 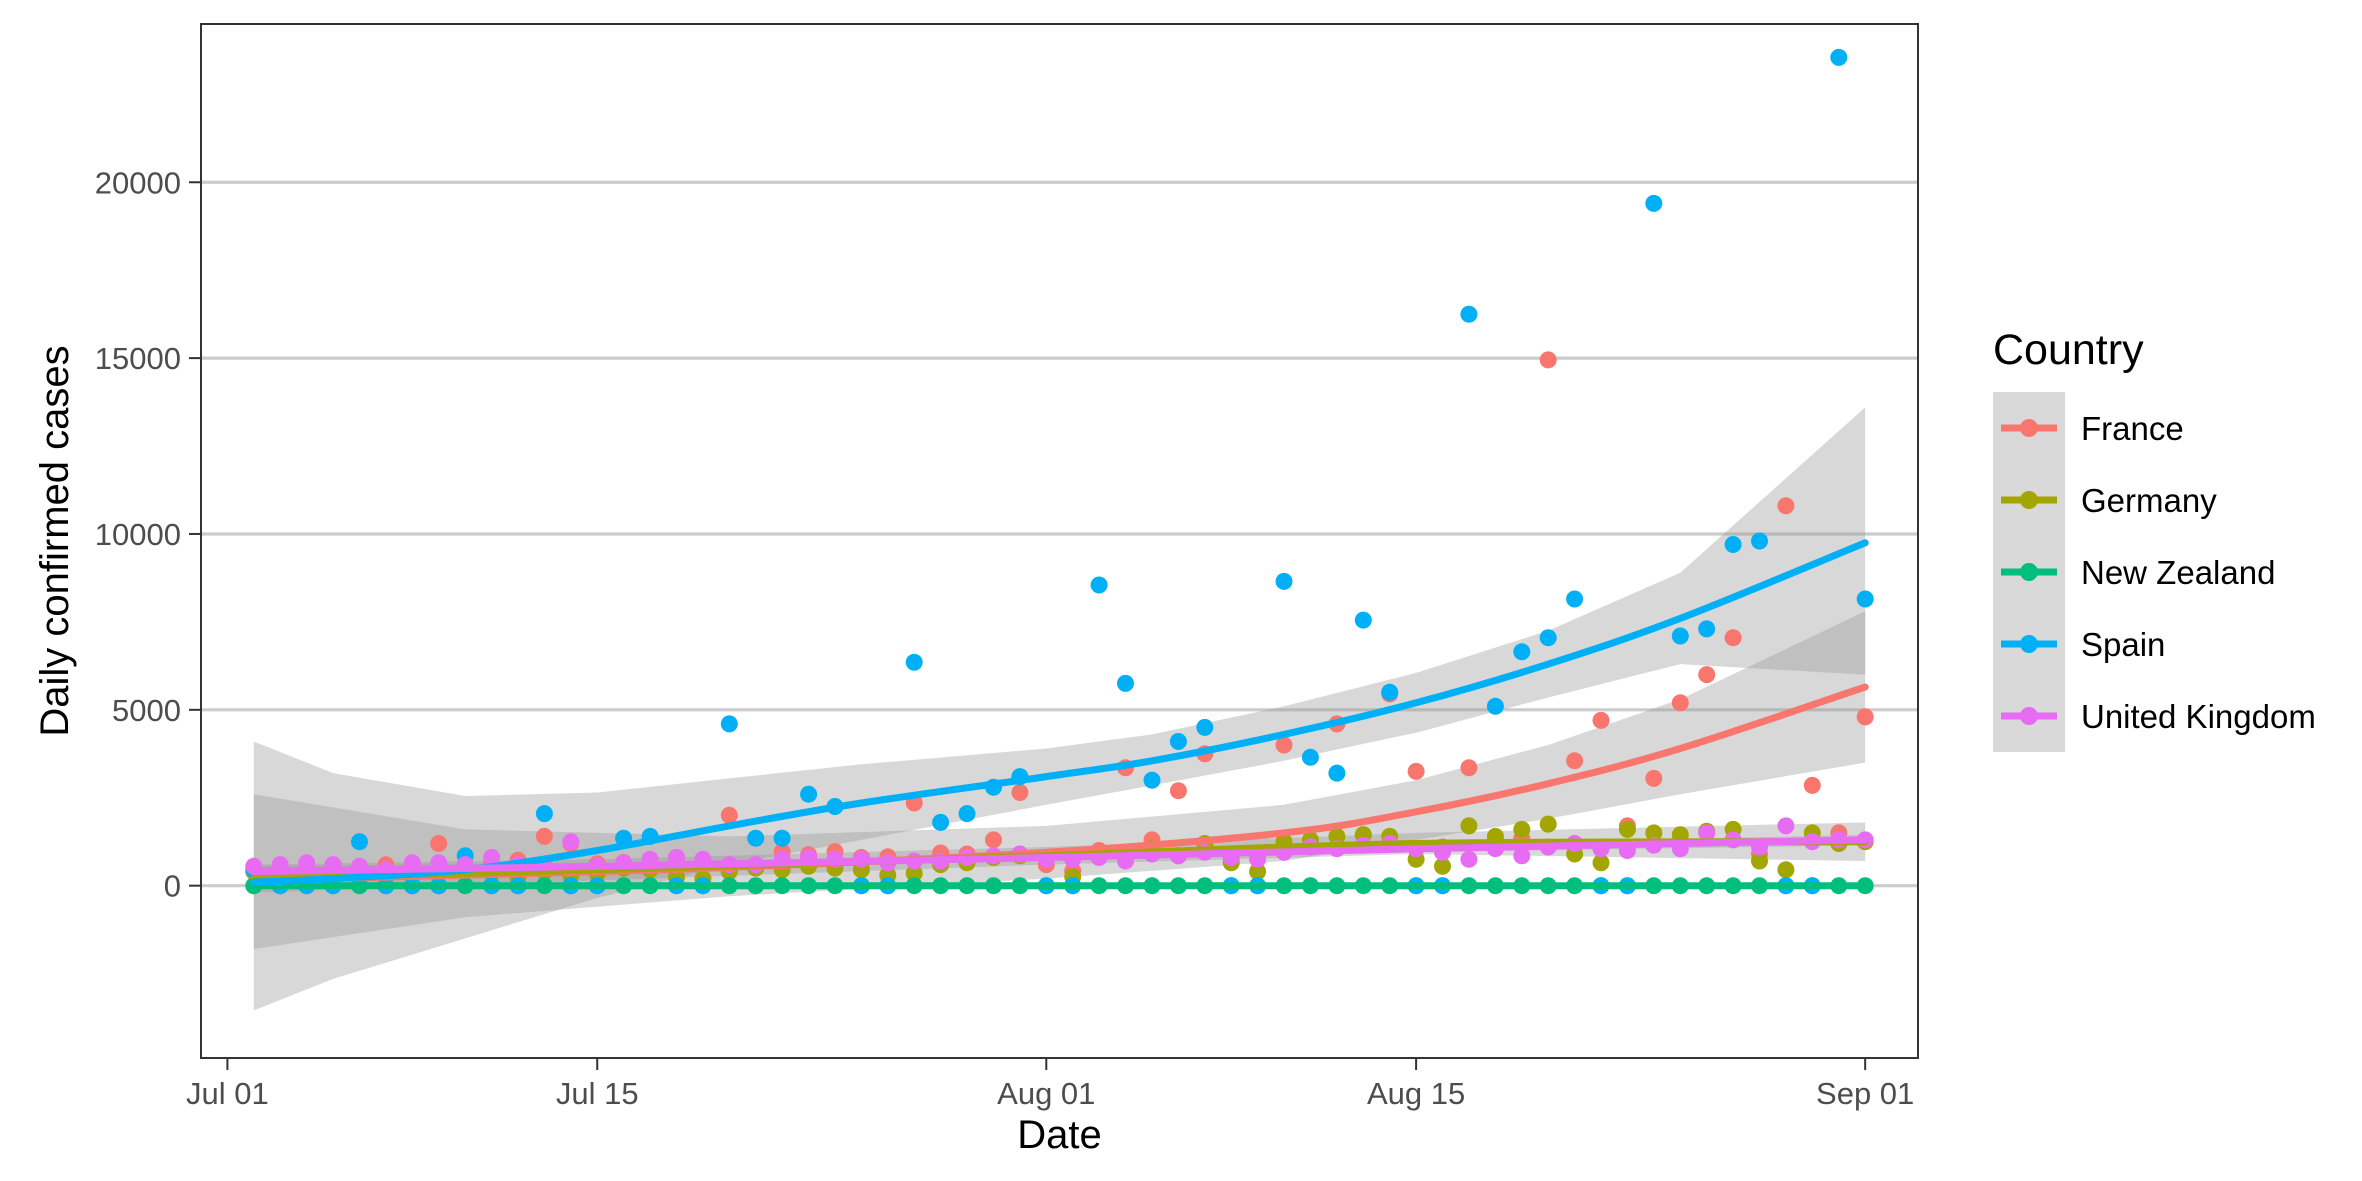 What do you see at coordinates (1416, 1093) in the screenshot?
I see `x-tick-label: Aug 15` at bounding box center [1416, 1093].